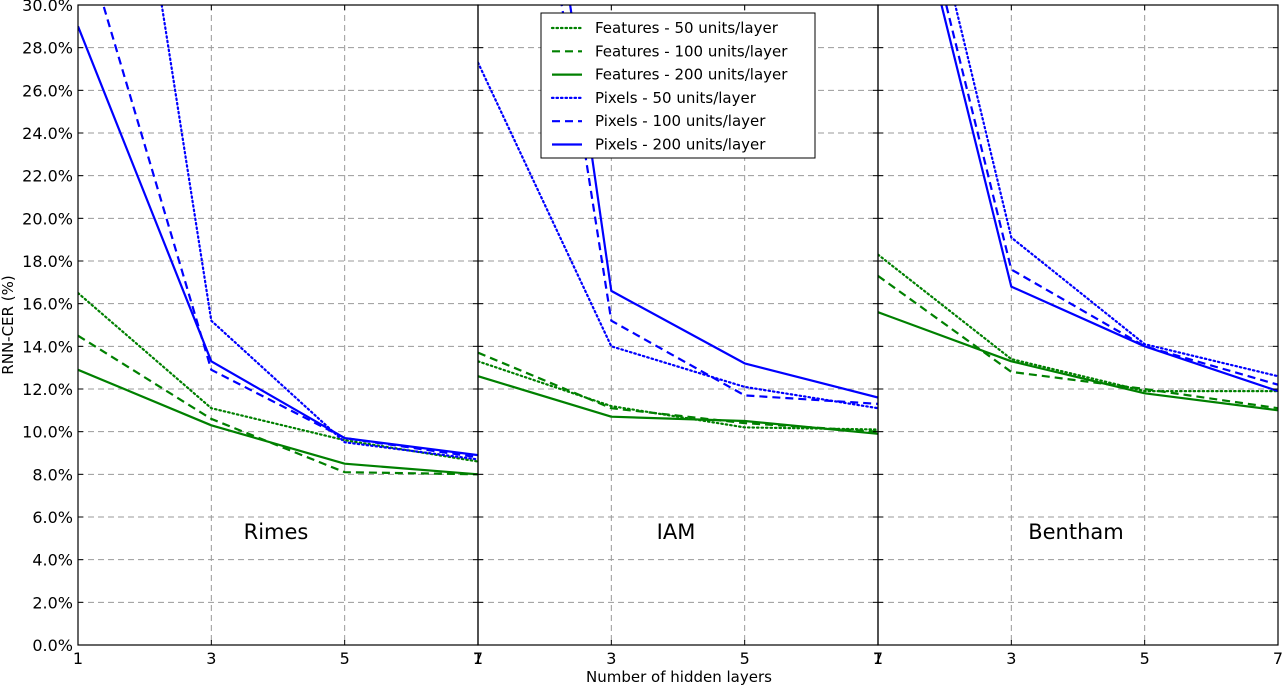 This screenshot has height=685, width=1284. What do you see at coordinates (47, 346) in the screenshot?
I see `y-tick-label: 14.0%` at bounding box center [47, 346].